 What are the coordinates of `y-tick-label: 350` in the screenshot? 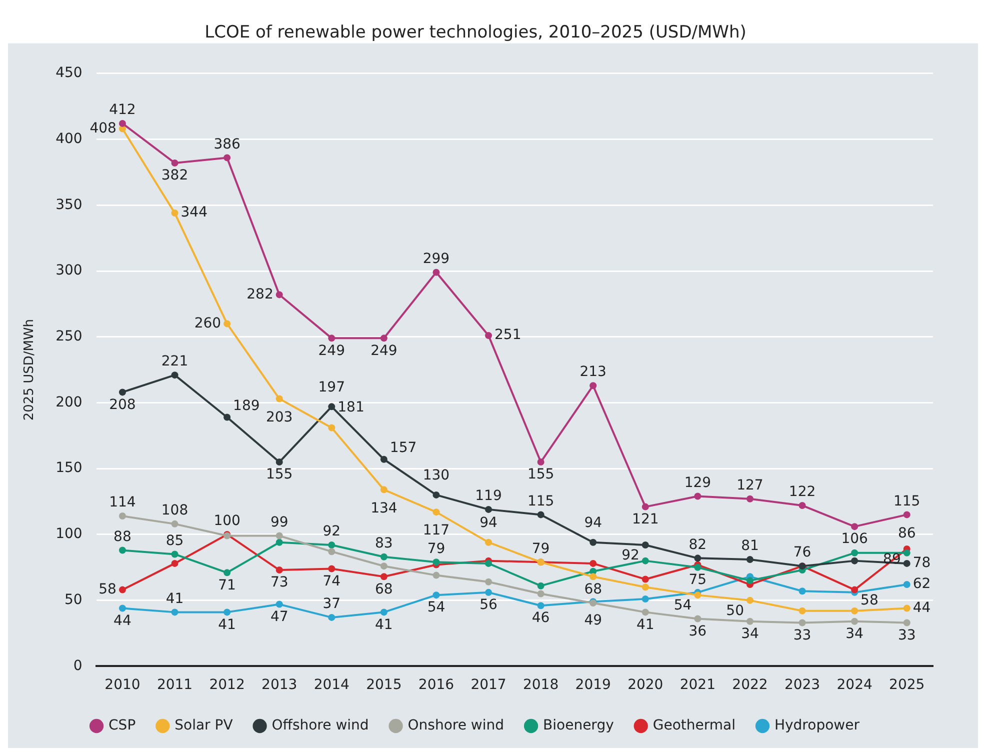 It's located at (69, 204).